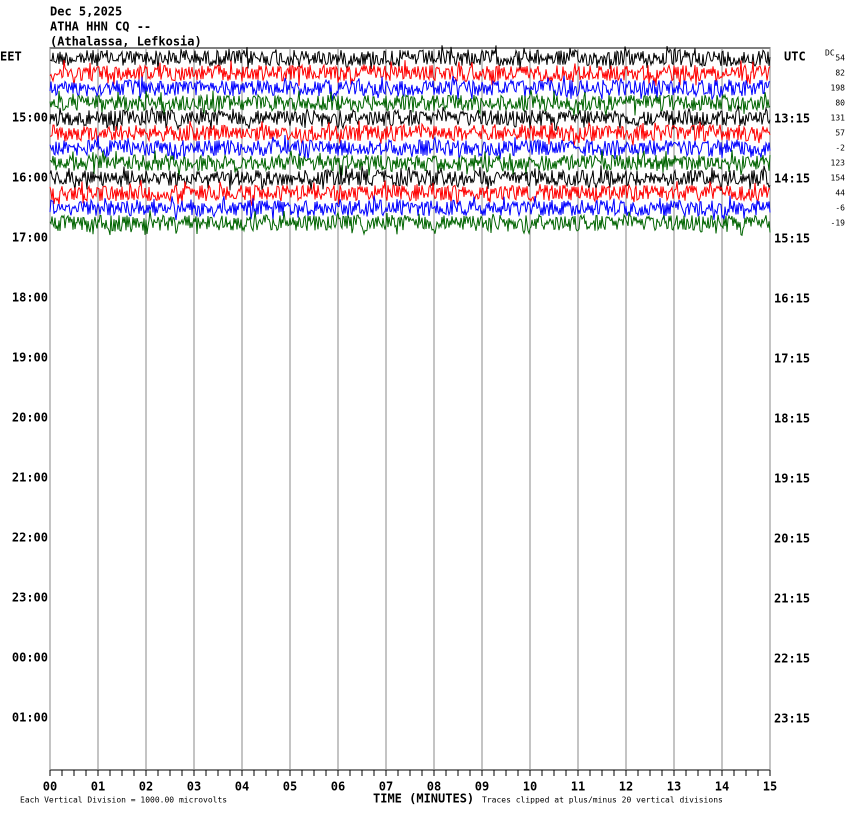 The height and width of the screenshot is (814, 850). Describe the element at coordinates (338, 787) in the screenshot. I see `x-tick-label: 06` at that location.